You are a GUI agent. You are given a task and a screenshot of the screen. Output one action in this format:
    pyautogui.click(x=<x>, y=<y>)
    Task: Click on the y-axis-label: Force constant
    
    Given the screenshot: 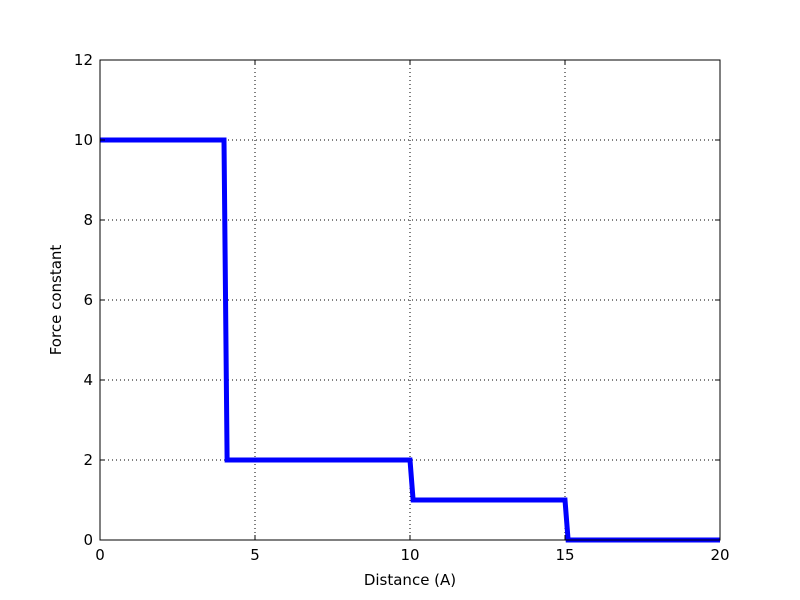 What is the action you would take?
    pyautogui.click(x=56, y=300)
    